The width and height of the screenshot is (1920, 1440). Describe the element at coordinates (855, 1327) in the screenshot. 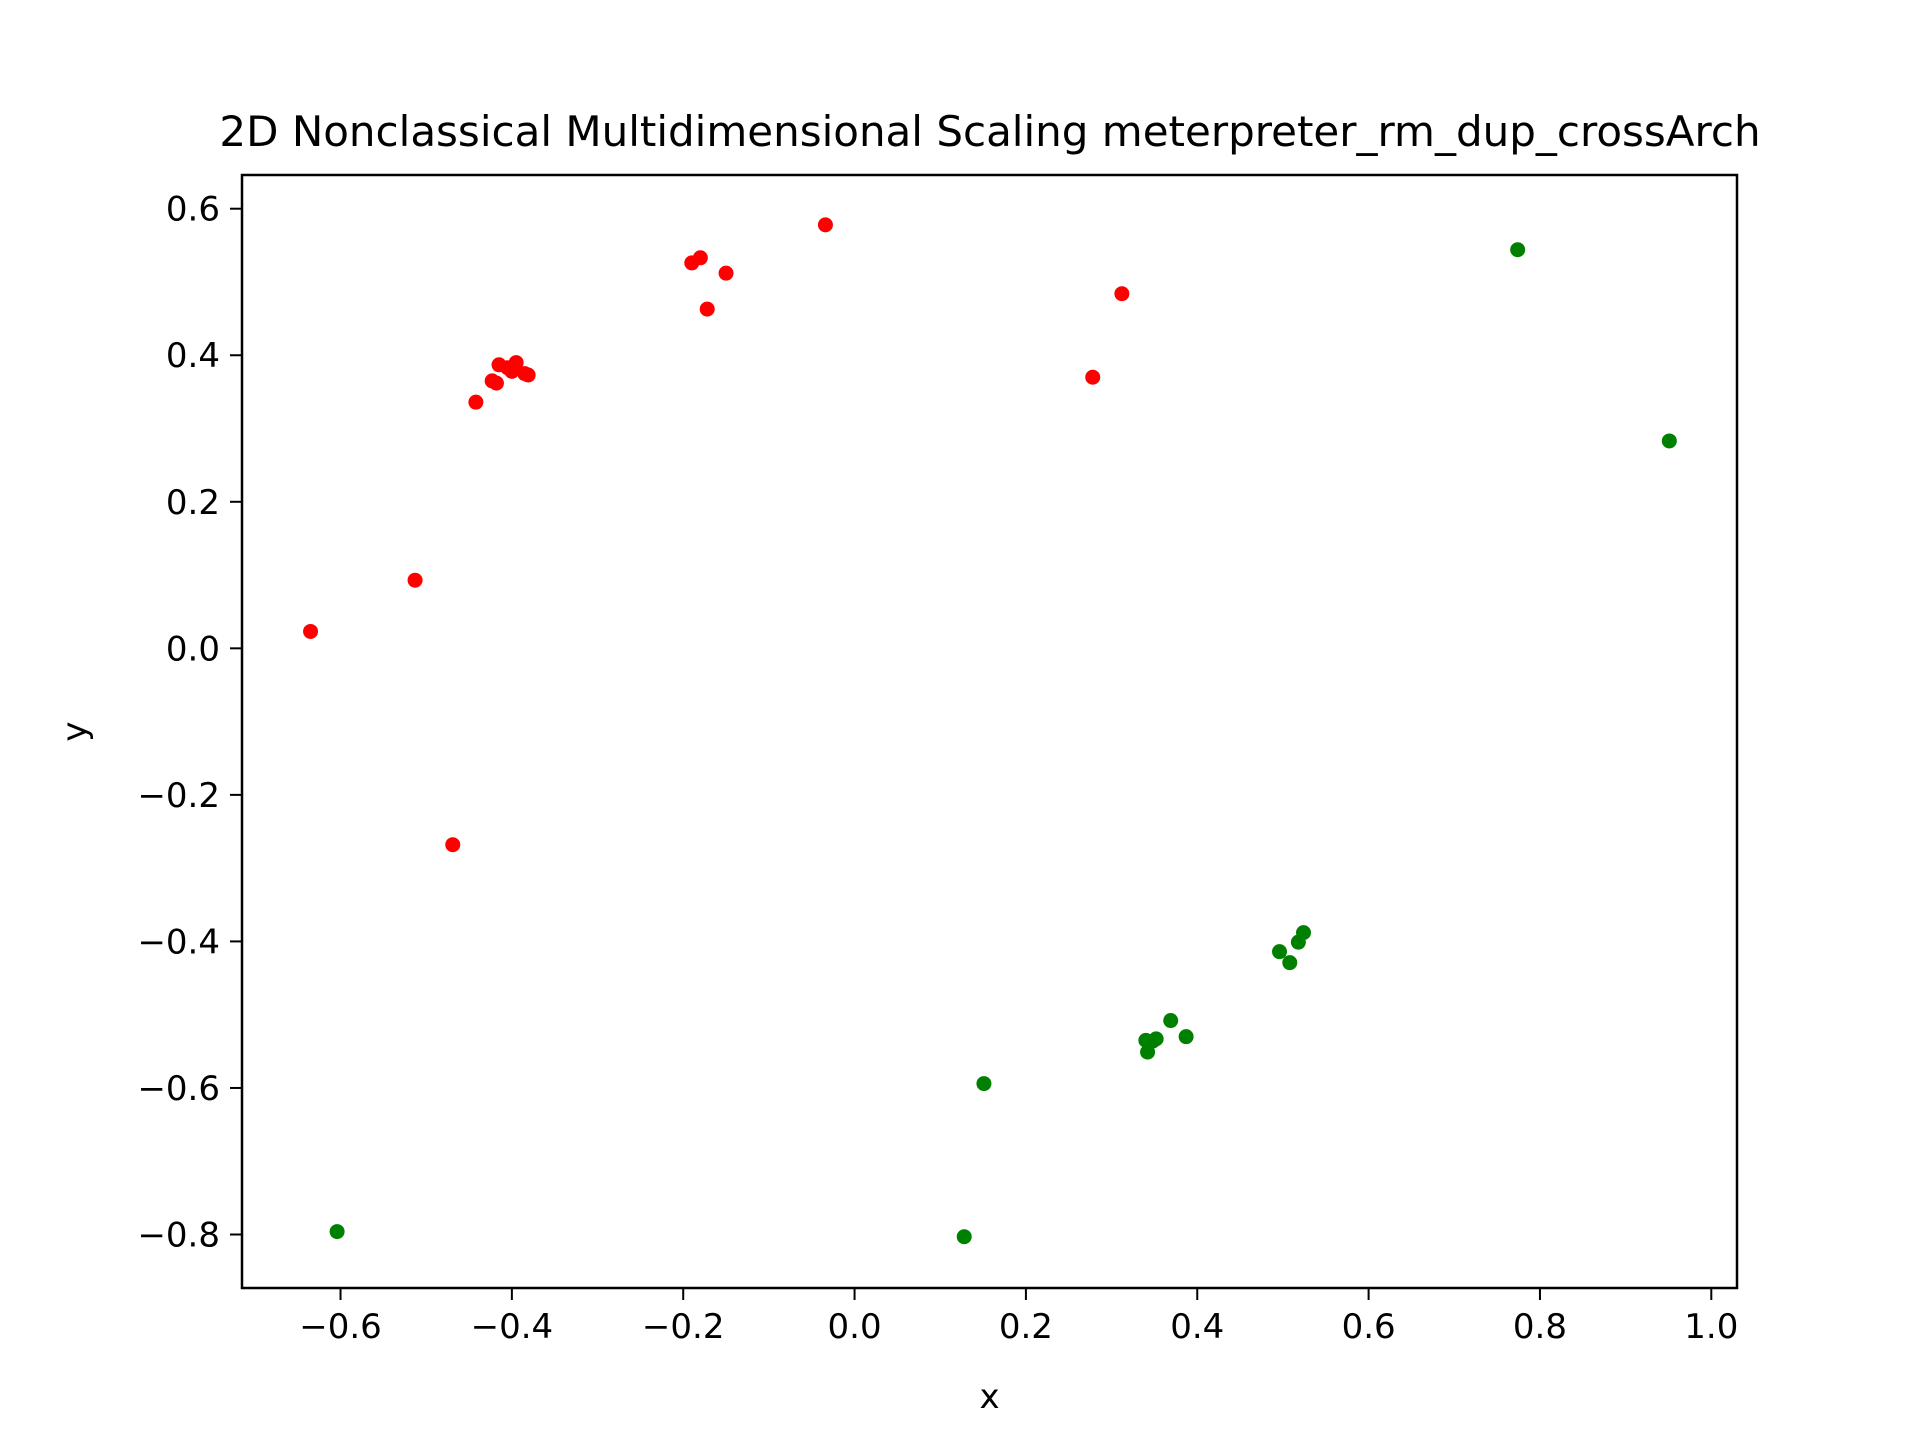

I see `x-tick-label: 0.0` at that location.